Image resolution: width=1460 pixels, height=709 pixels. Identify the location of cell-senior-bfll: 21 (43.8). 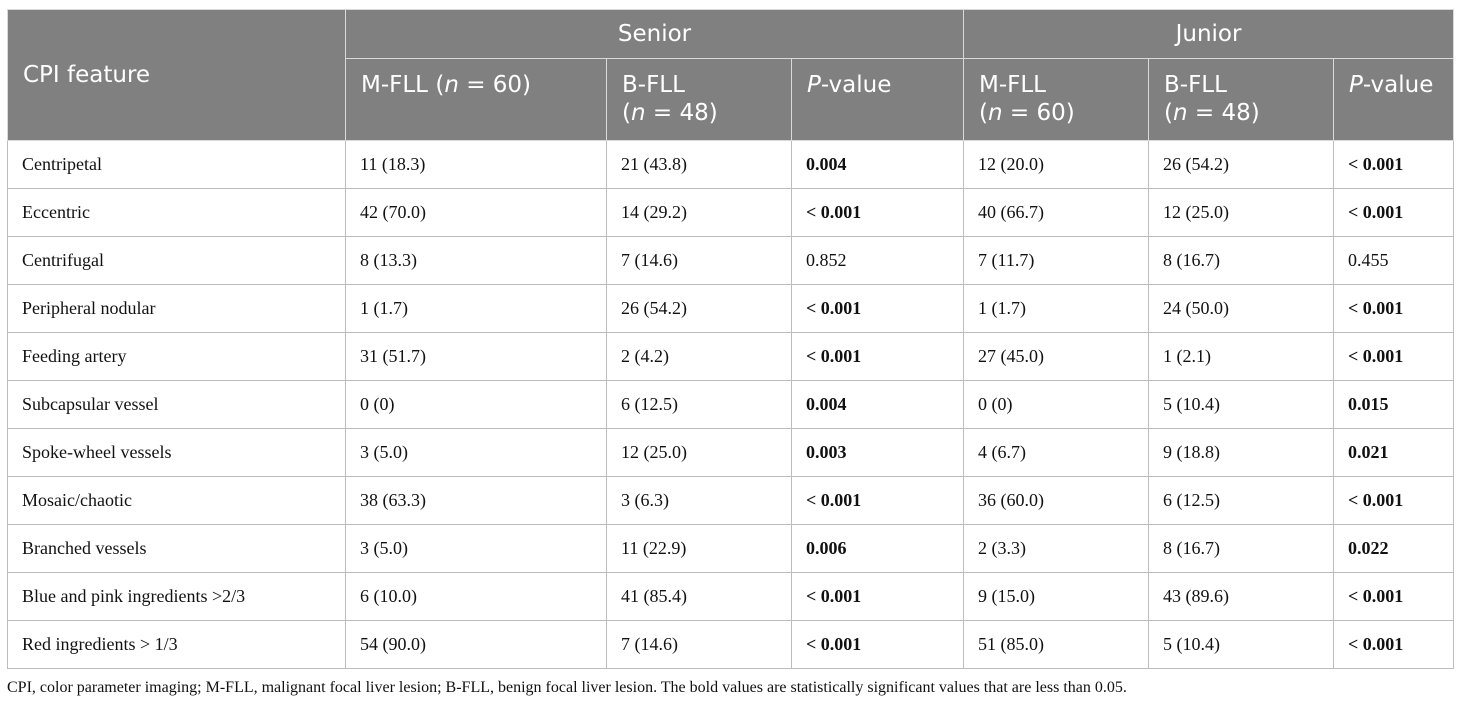
(699, 164).